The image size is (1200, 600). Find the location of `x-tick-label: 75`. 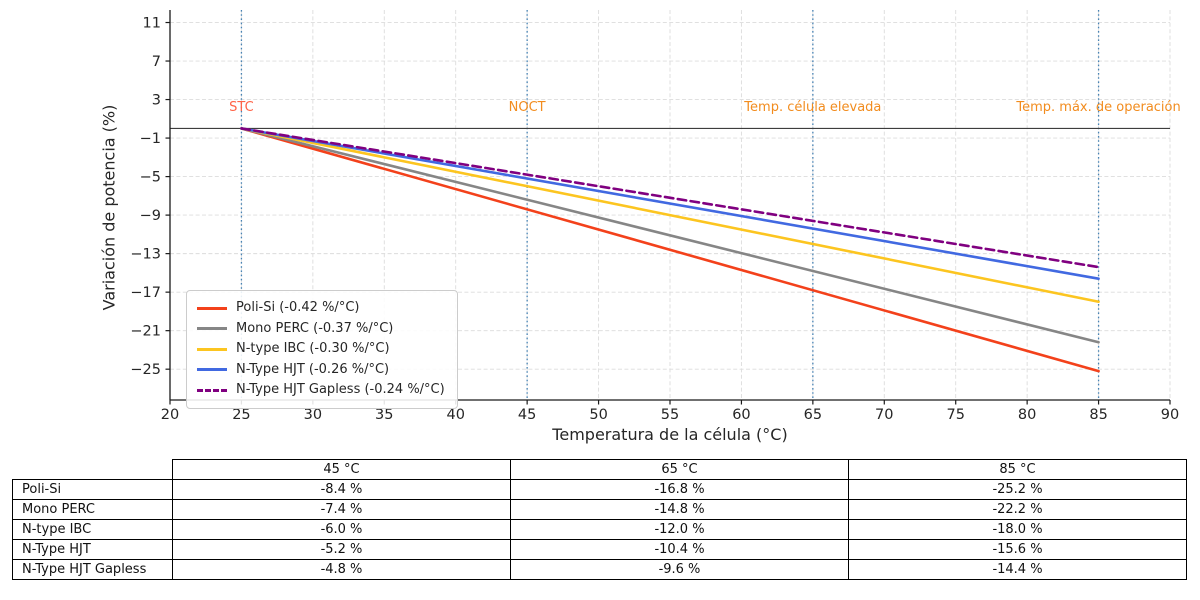

x-tick-label: 75 is located at coordinates (955, 415).